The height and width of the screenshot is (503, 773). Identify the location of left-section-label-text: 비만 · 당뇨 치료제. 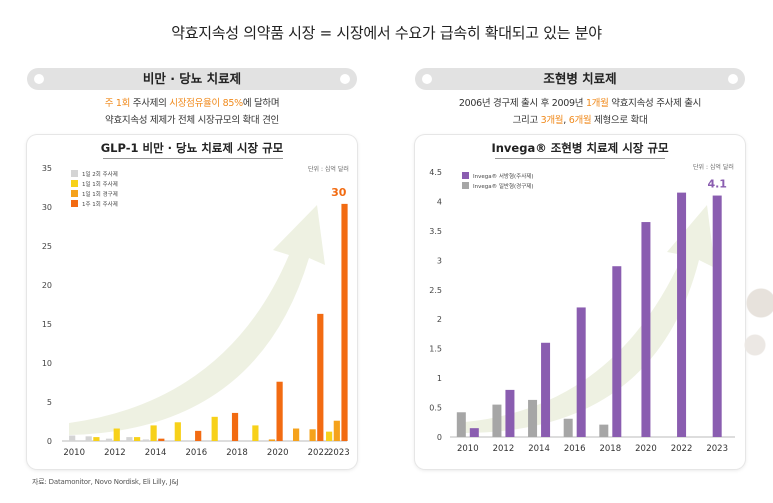
(192, 78).